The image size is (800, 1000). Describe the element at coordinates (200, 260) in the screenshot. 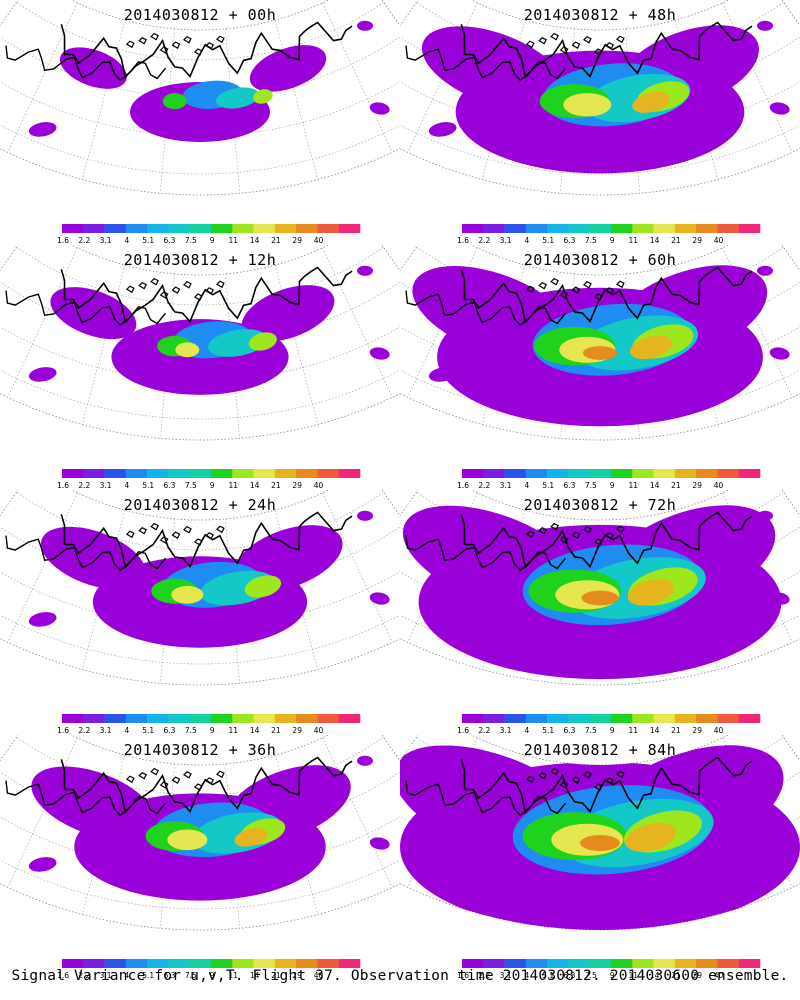

I see `panel-title: 2014030812 + 12h` at that location.